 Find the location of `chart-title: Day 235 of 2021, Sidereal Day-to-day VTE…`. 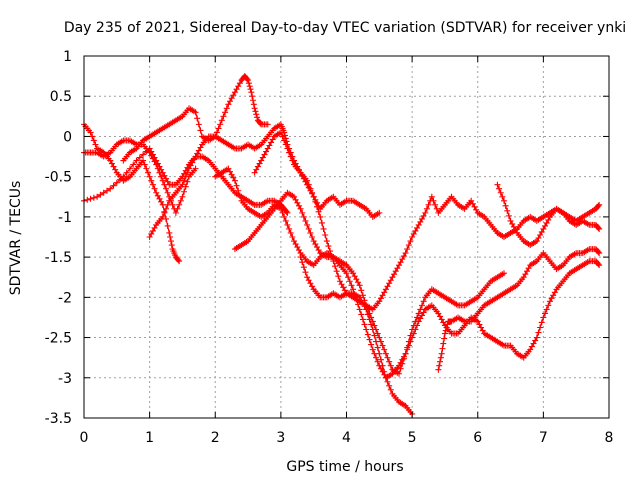

chart-title: Day 235 of 2021, Sidereal Day-to-day VTE… is located at coordinates (345, 28).